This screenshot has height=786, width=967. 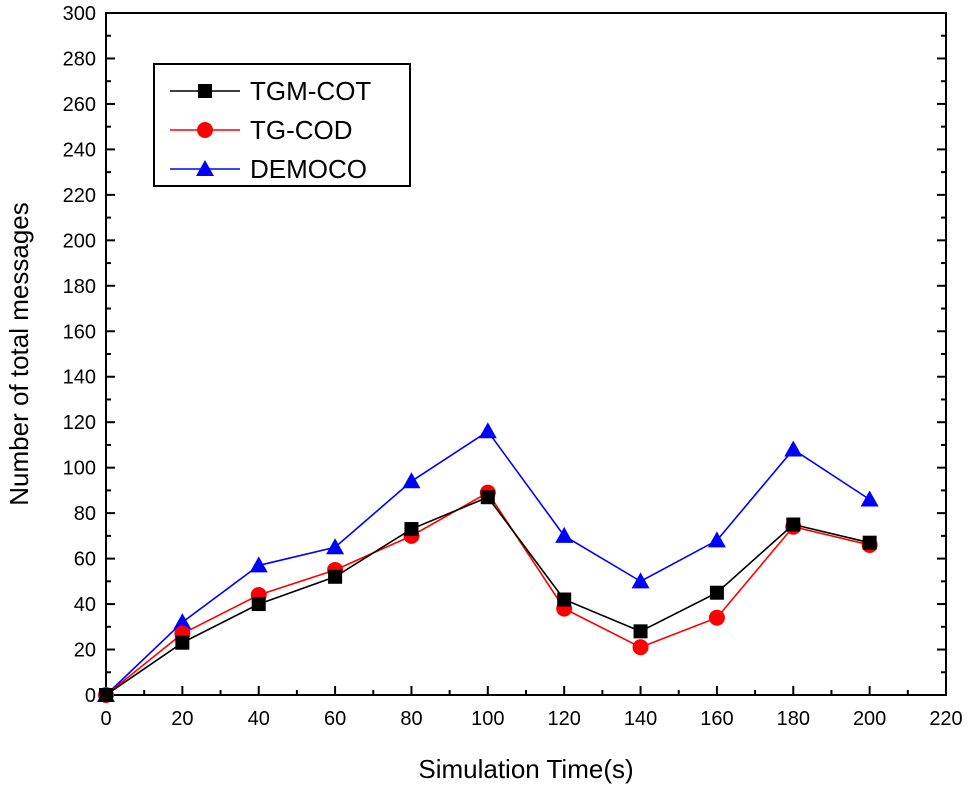 What do you see at coordinates (85, 514) in the screenshot?
I see `y-tick-label: 80` at bounding box center [85, 514].